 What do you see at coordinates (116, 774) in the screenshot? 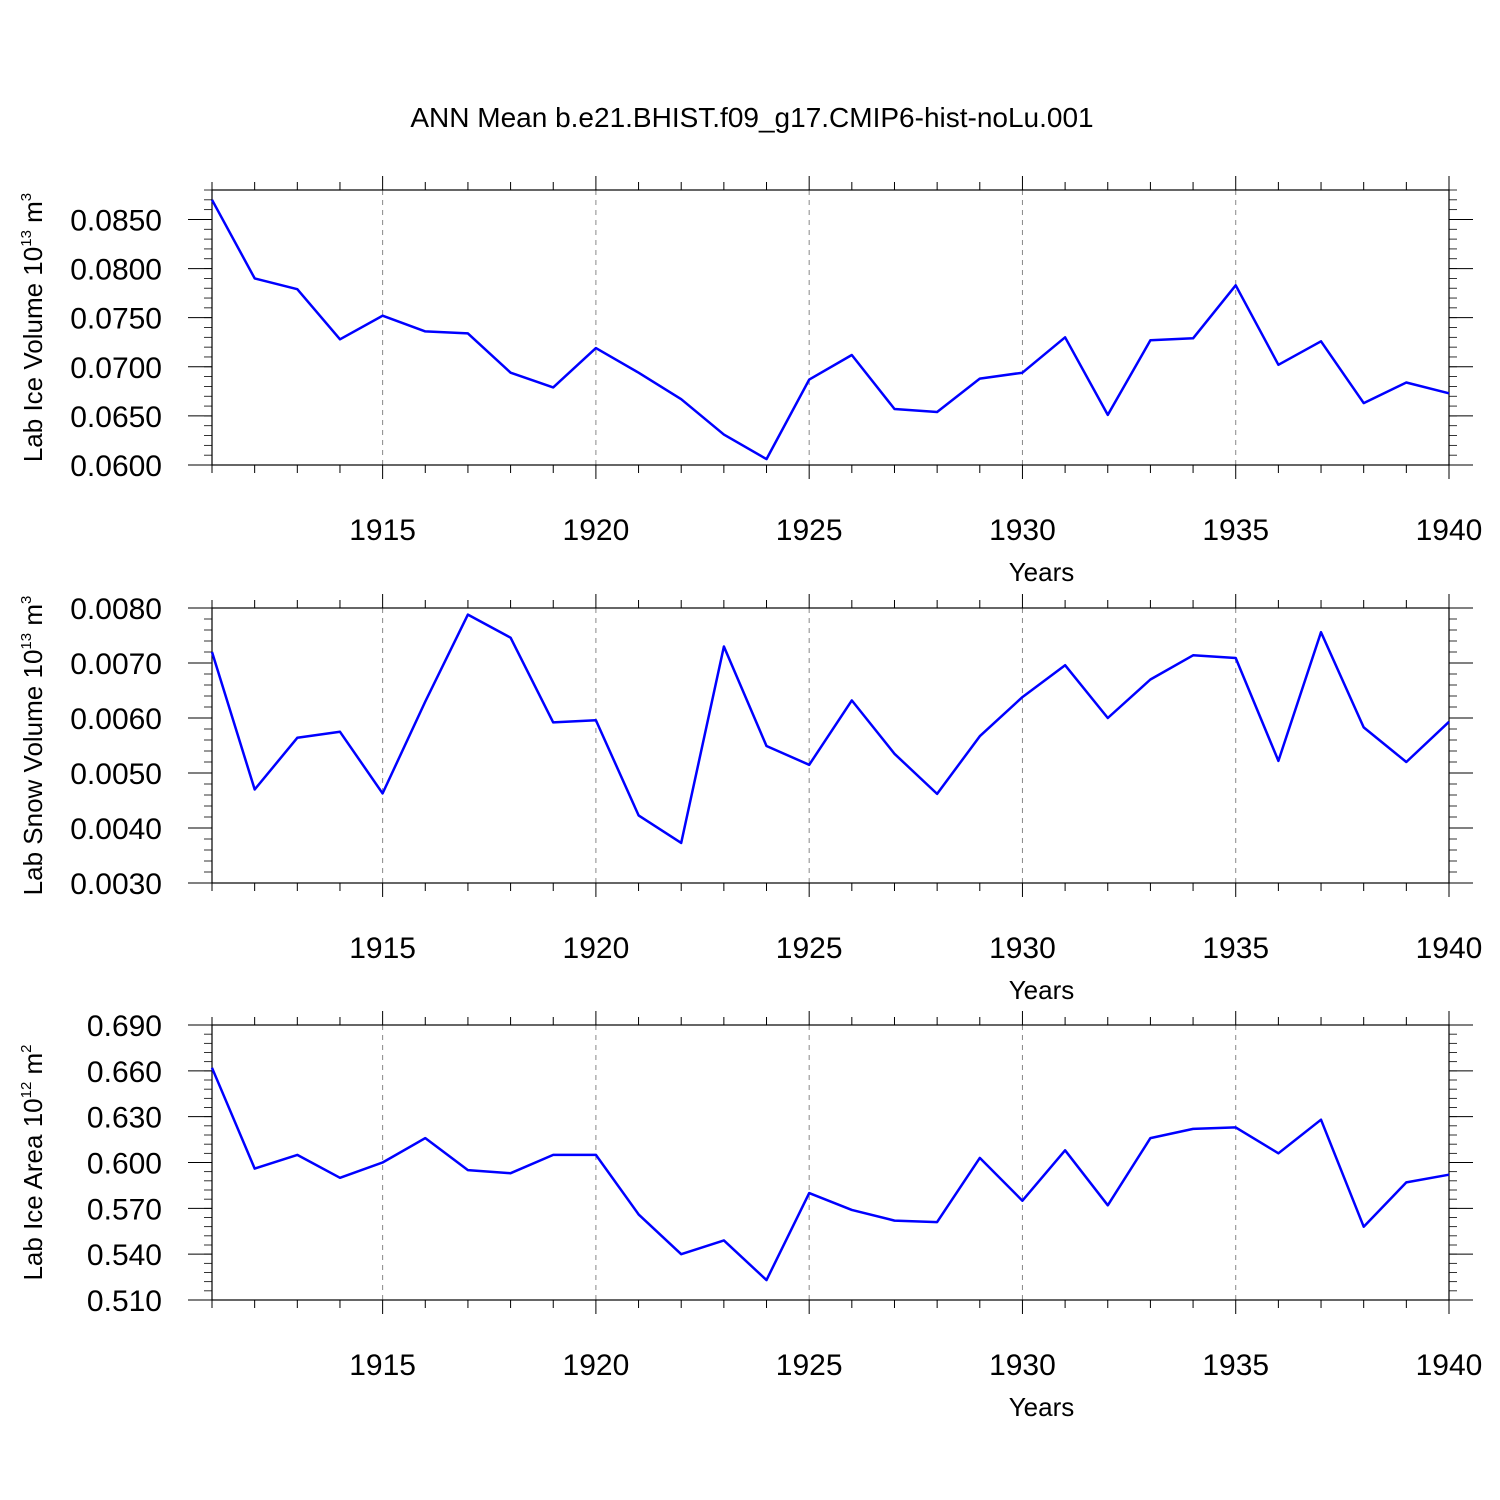
I see `y-tick-label: 0.0050` at bounding box center [116, 774].